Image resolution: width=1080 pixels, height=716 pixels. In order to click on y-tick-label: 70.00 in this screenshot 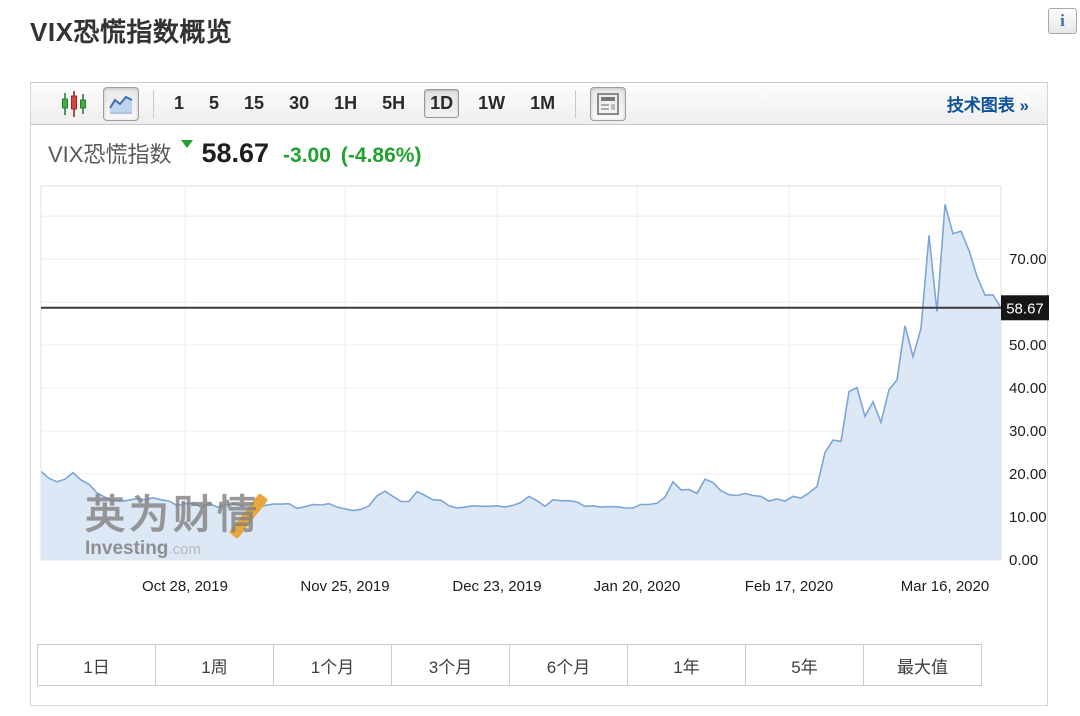, I will do `click(1028, 259)`.